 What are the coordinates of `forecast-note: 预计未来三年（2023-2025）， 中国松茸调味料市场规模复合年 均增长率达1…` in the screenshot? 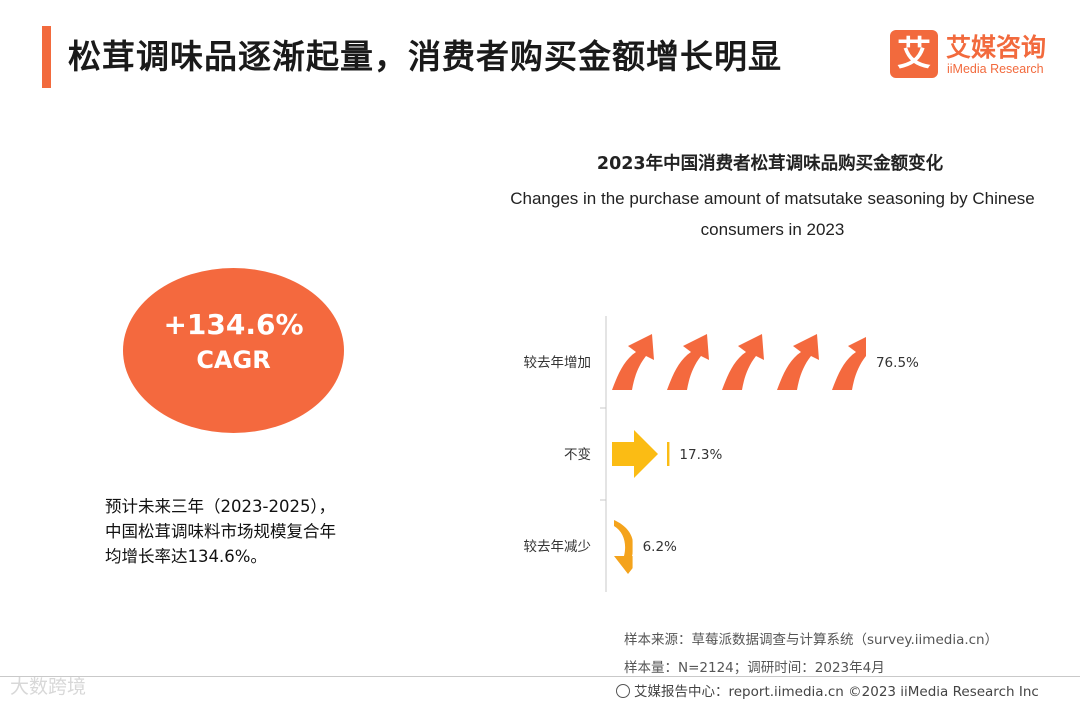 It's located at (255, 531).